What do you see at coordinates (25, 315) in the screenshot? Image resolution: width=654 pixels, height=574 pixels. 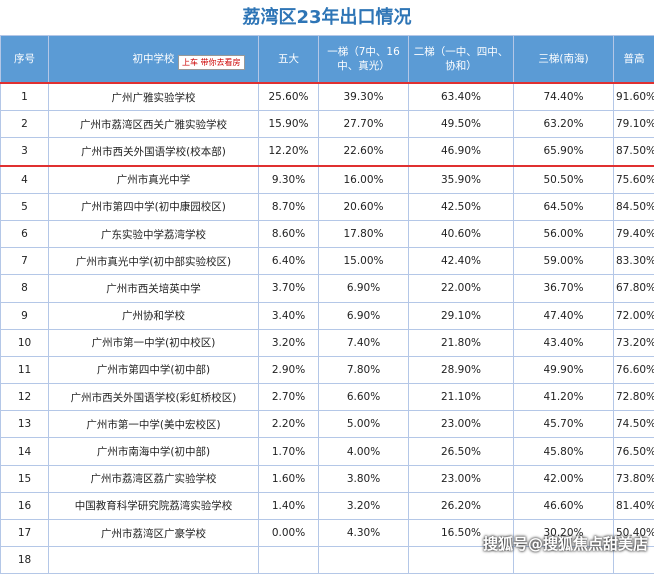 I see `table-cell: 9` at bounding box center [25, 315].